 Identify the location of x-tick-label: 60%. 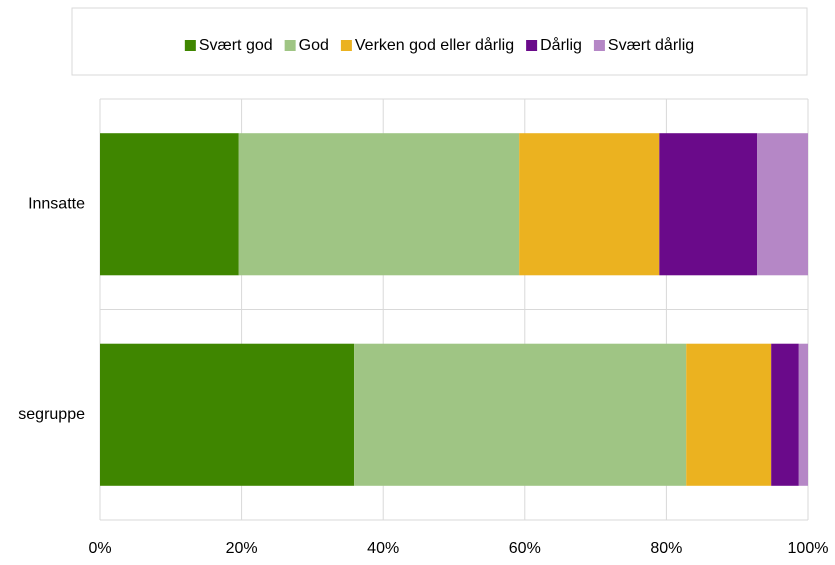
(525, 548).